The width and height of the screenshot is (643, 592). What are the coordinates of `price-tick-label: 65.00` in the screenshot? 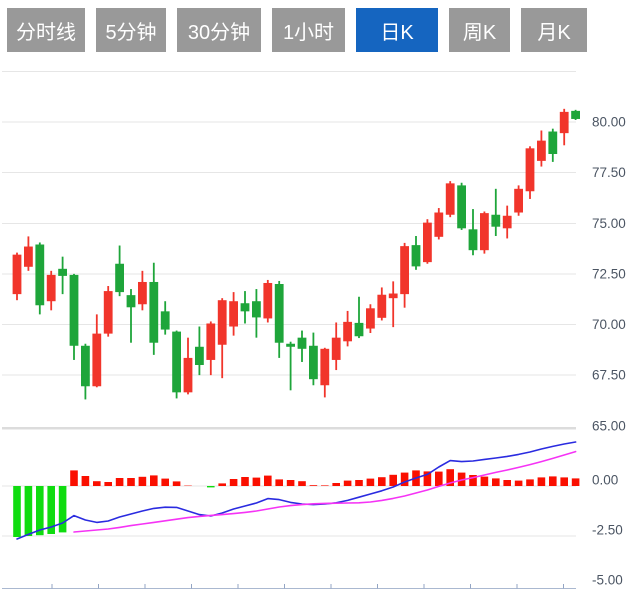 It's located at (609, 425).